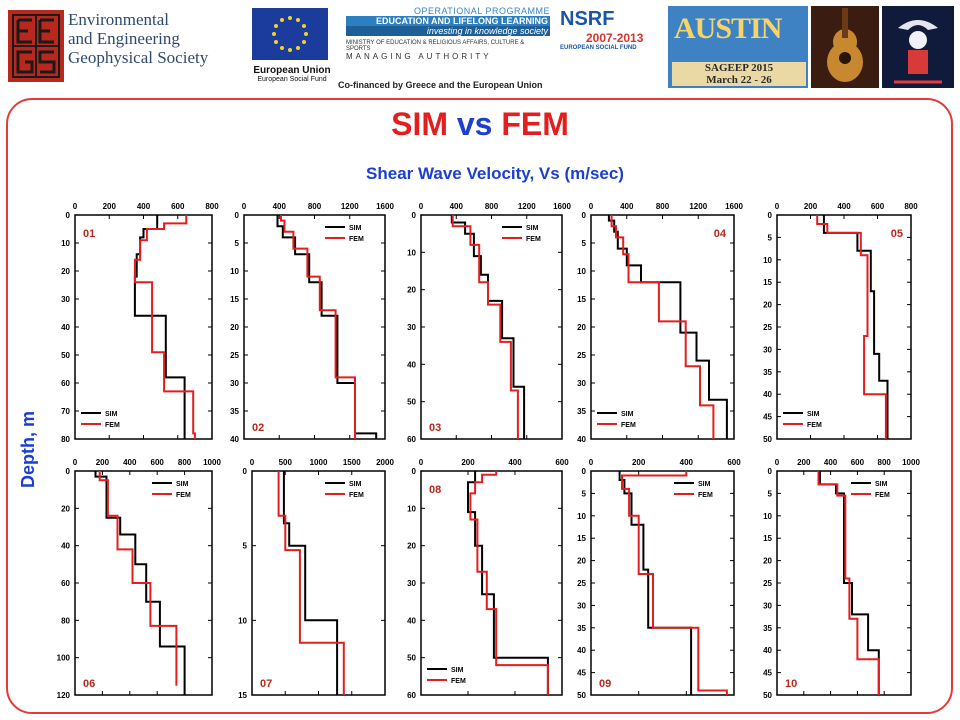 The image size is (960, 720). What do you see at coordinates (918, 47) in the screenshot?
I see `cowboy-neon-image` at bounding box center [918, 47].